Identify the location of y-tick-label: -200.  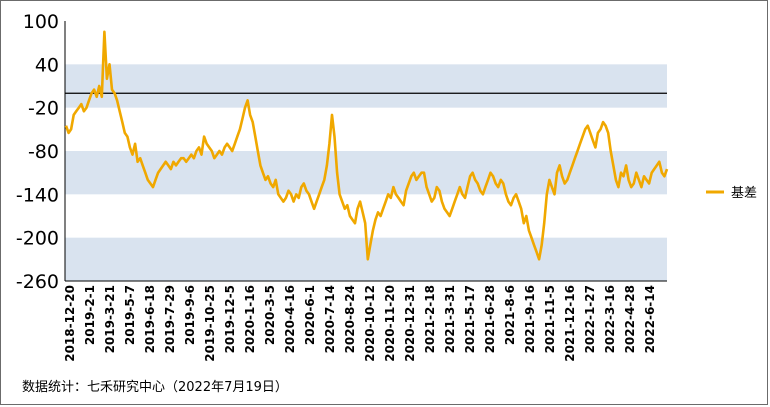
(37, 239).